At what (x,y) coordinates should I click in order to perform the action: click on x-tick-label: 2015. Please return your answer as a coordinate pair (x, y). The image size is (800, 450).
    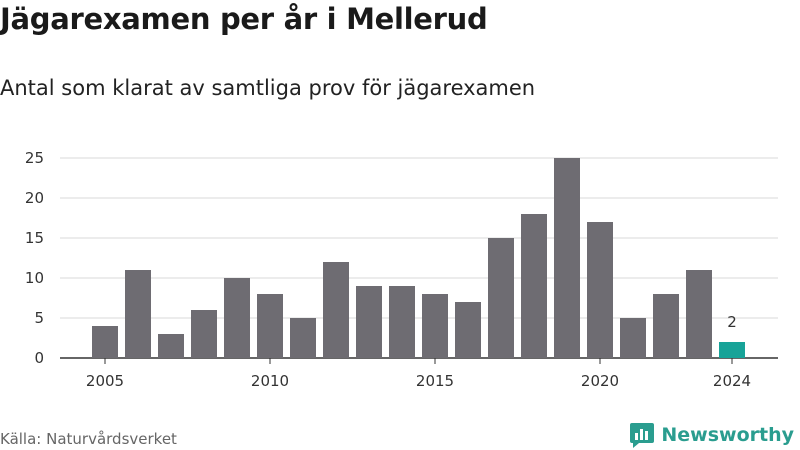
    Looking at the image, I should click on (435, 381).